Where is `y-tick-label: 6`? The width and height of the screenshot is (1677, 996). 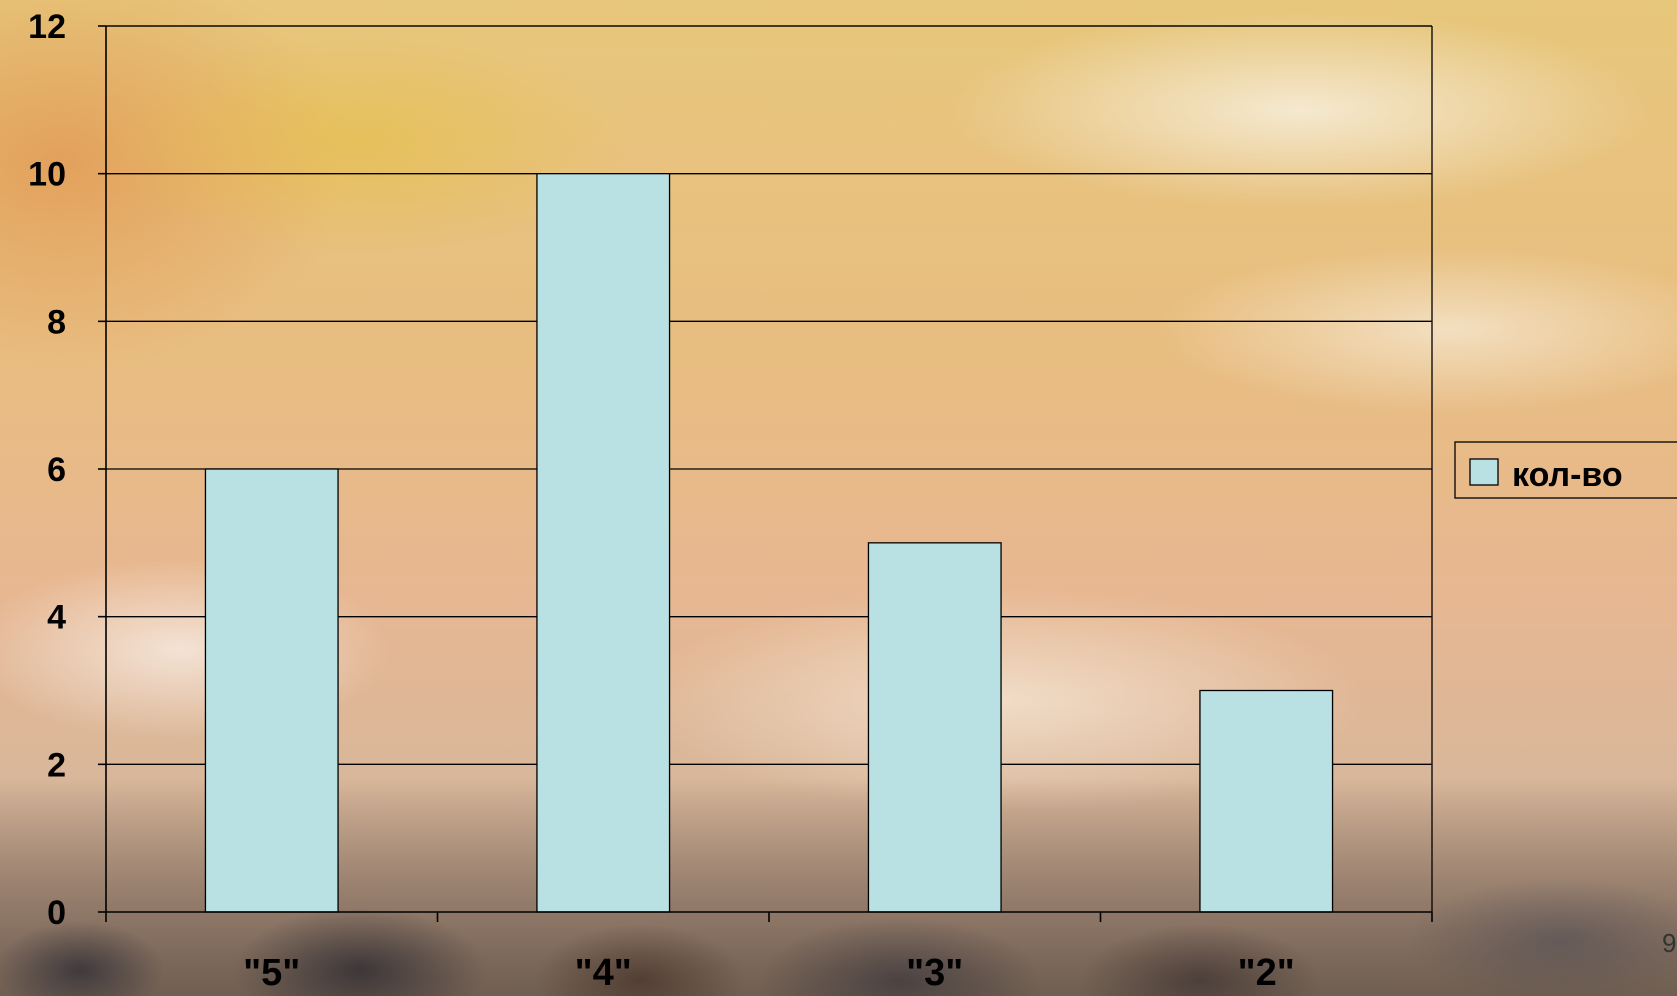 y-tick-label: 6 is located at coordinates (56, 470).